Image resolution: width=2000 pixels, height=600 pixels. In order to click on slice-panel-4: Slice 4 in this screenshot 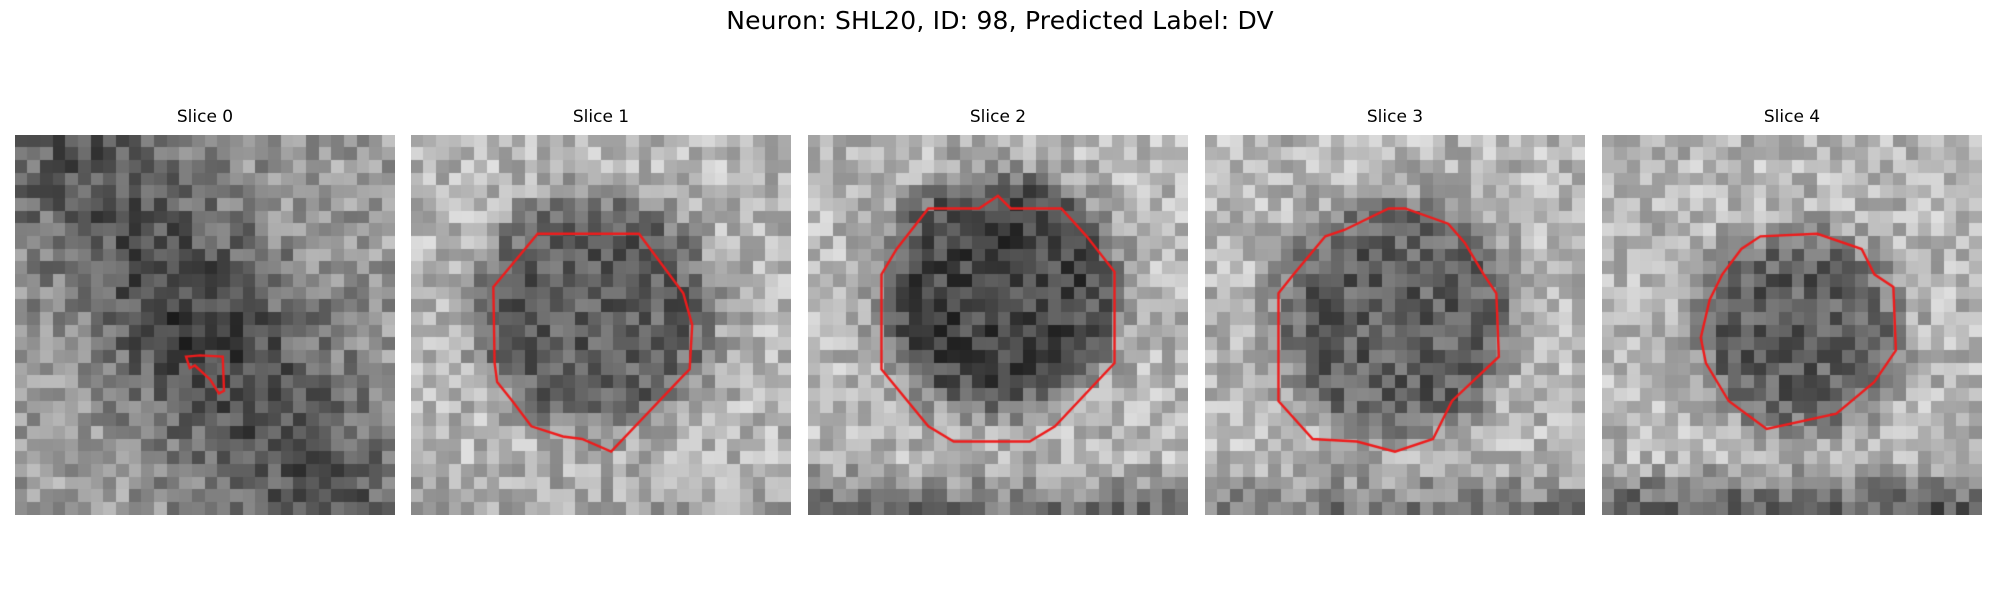, I will do `click(1792, 309)`.